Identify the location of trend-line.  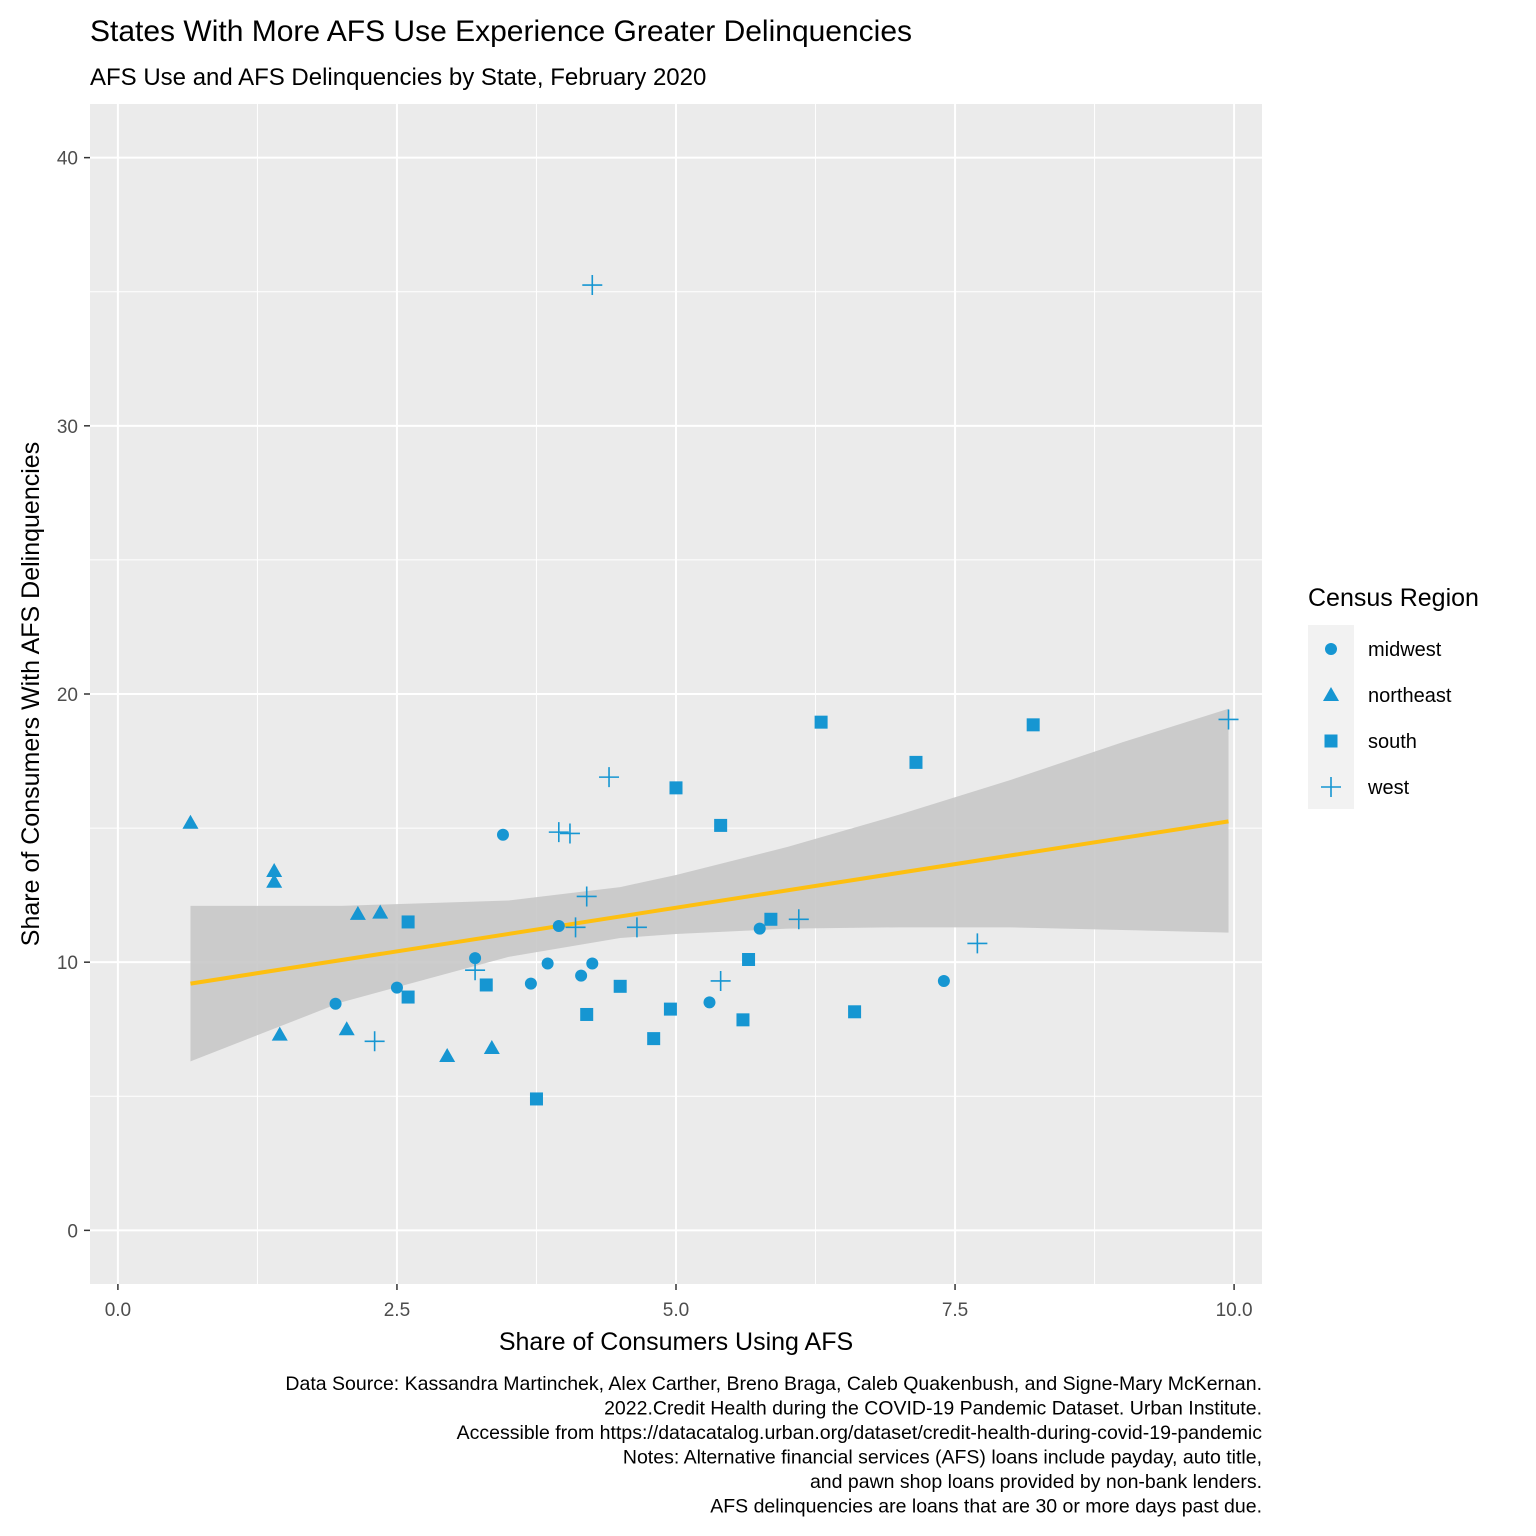
(709, 902).